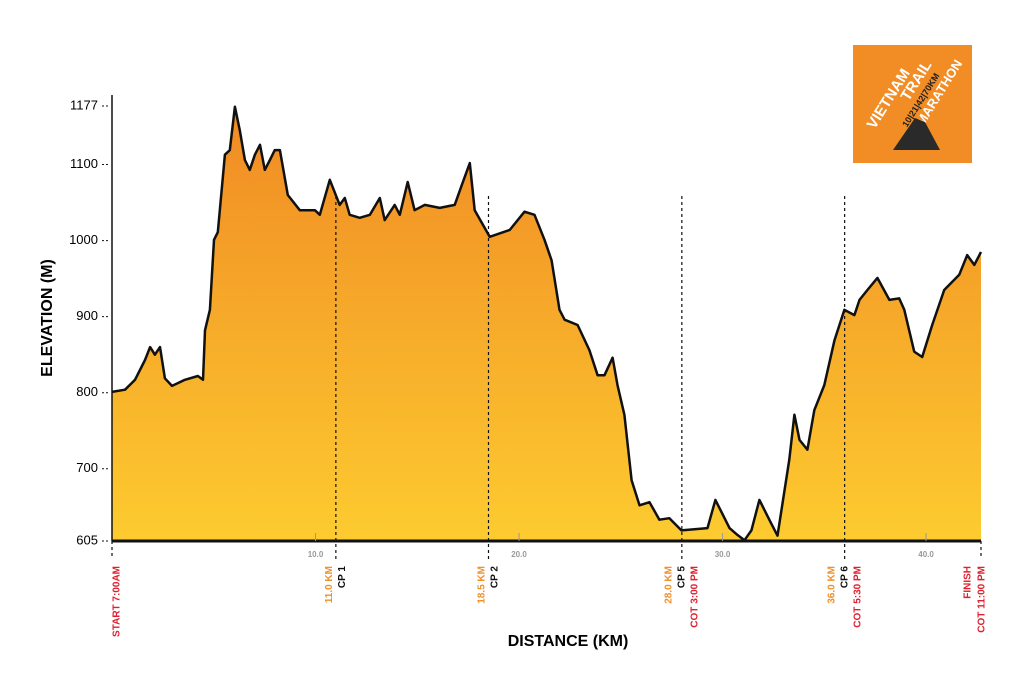 The height and width of the screenshot is (683, 1024). What do you see at coordinates (316, 554) in the screenshot?
I see `x-tick-label: 10.0` at bounding box center [316, 554].